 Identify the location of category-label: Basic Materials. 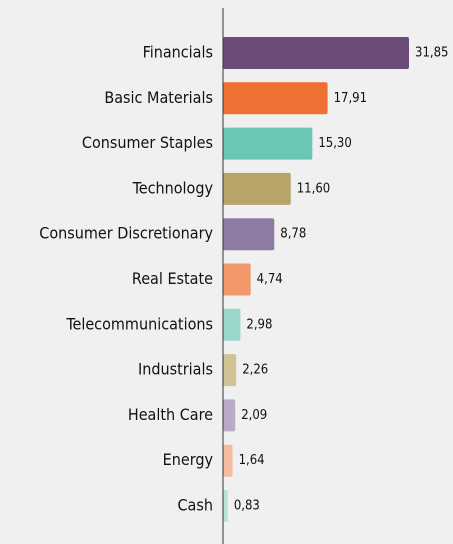
(158, 97).